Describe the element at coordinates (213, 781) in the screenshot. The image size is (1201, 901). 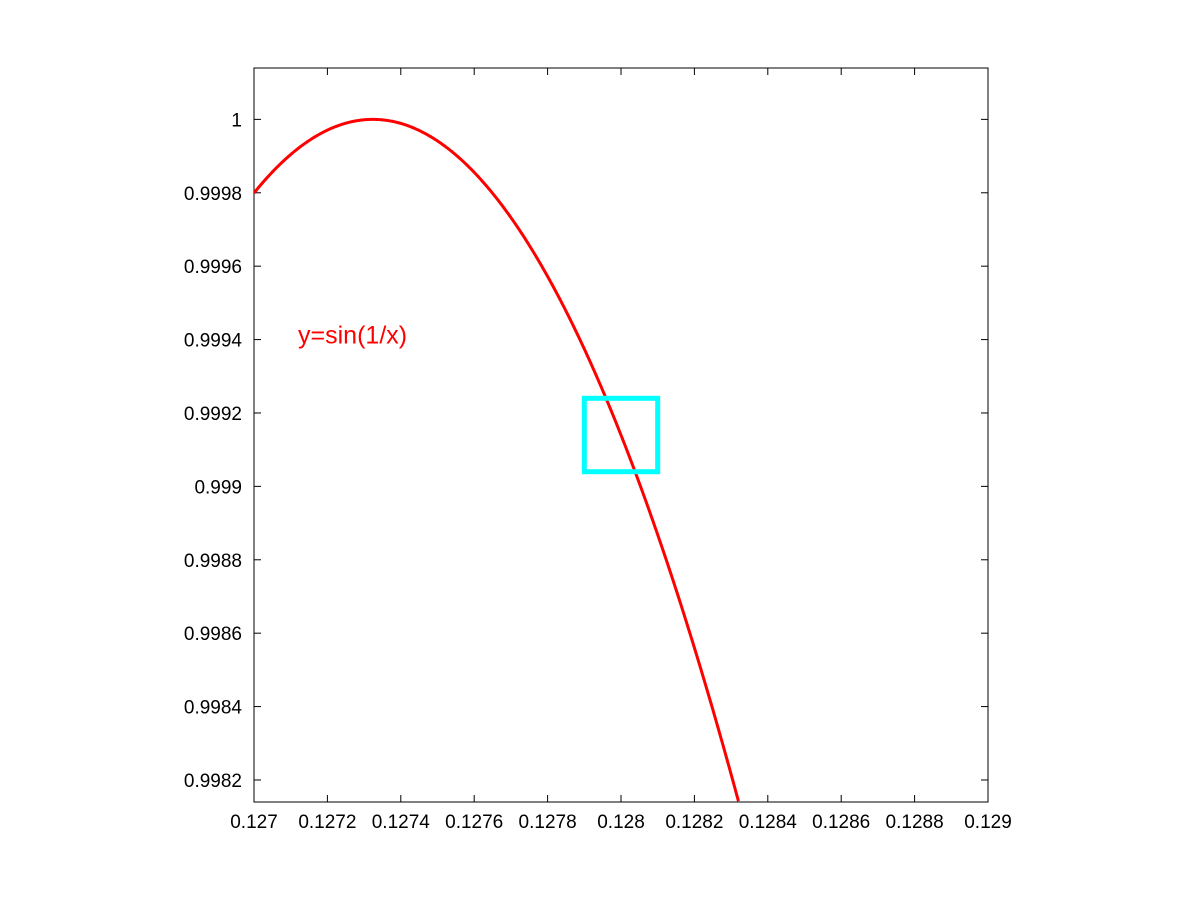
I see `y-tick-label: 0.9982` at that location.